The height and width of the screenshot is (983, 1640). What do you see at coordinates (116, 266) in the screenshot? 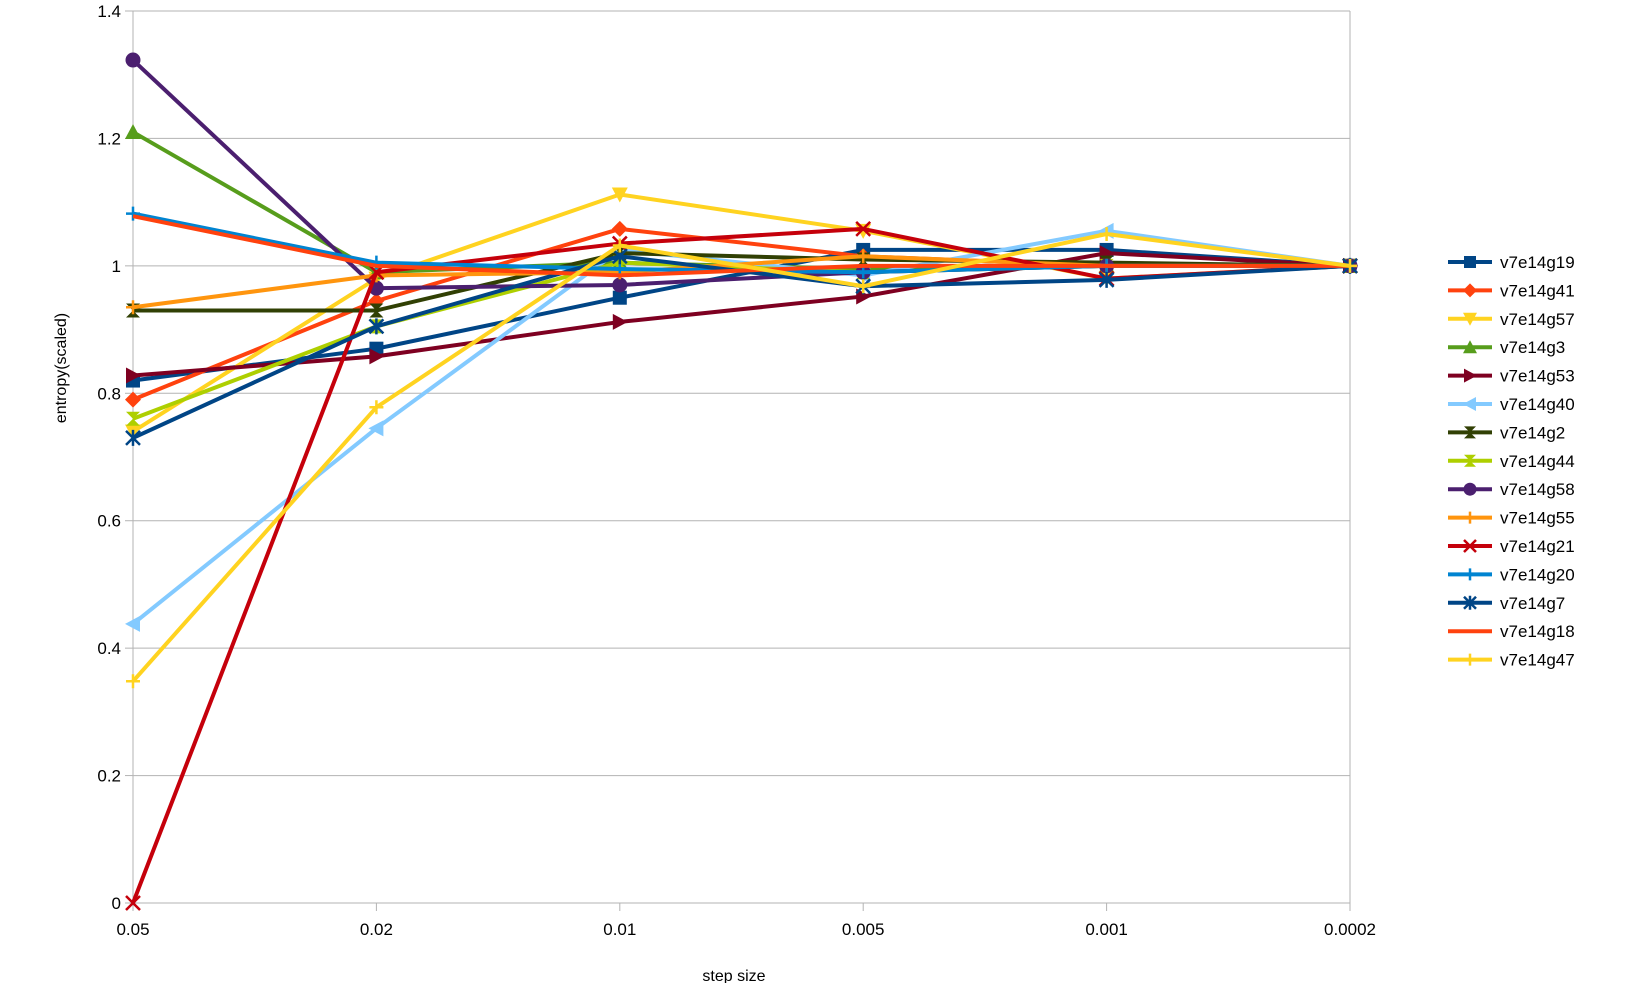
I see `y-tick-label: 1` at bounding box center [116, 266].